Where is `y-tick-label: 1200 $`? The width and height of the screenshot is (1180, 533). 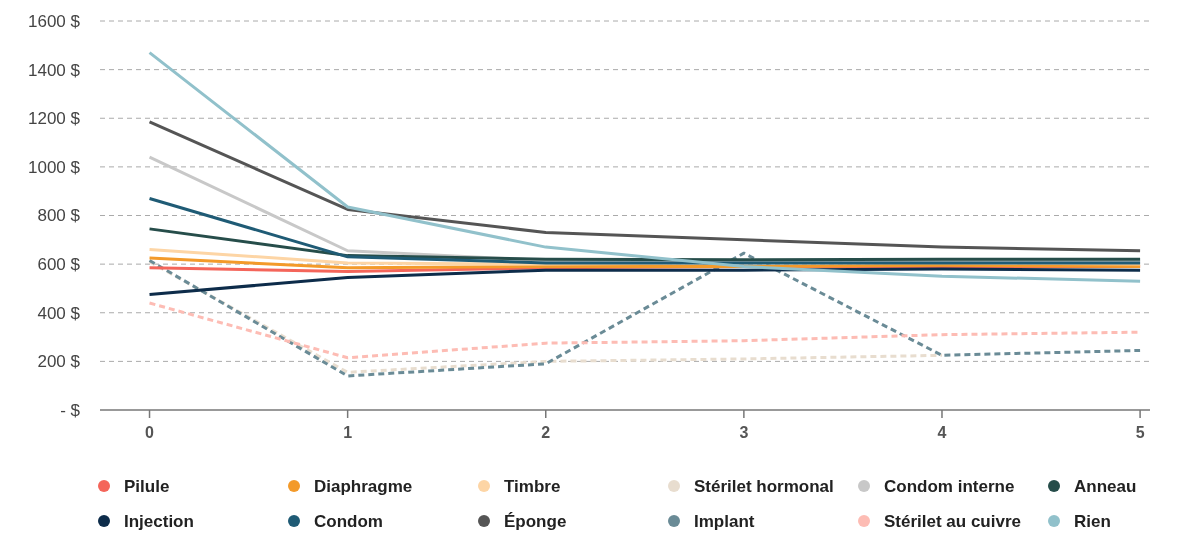
y-tick-label: 1200 $ is located at coordinates (54, 119).